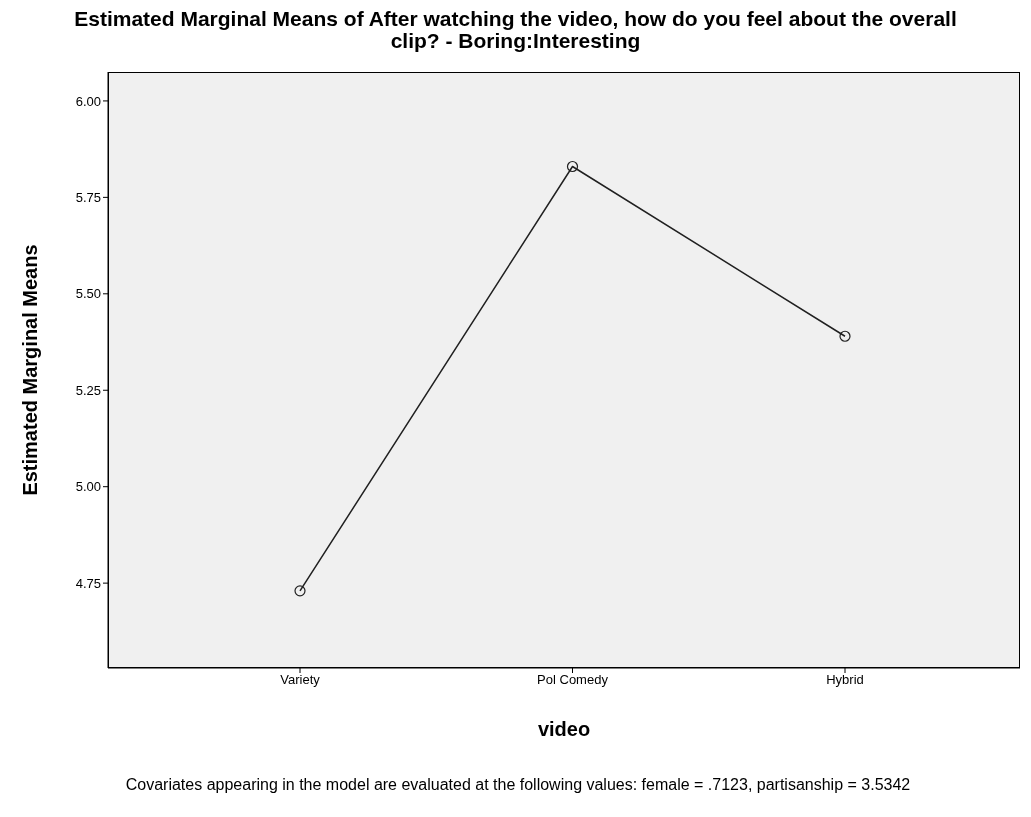 The height and width of the screenshot is (817, 1031). What do you see at coordinates (88, 294) in the screenshot?
I see `y-tick-label: 5.50` at bounding box center [88, 294].